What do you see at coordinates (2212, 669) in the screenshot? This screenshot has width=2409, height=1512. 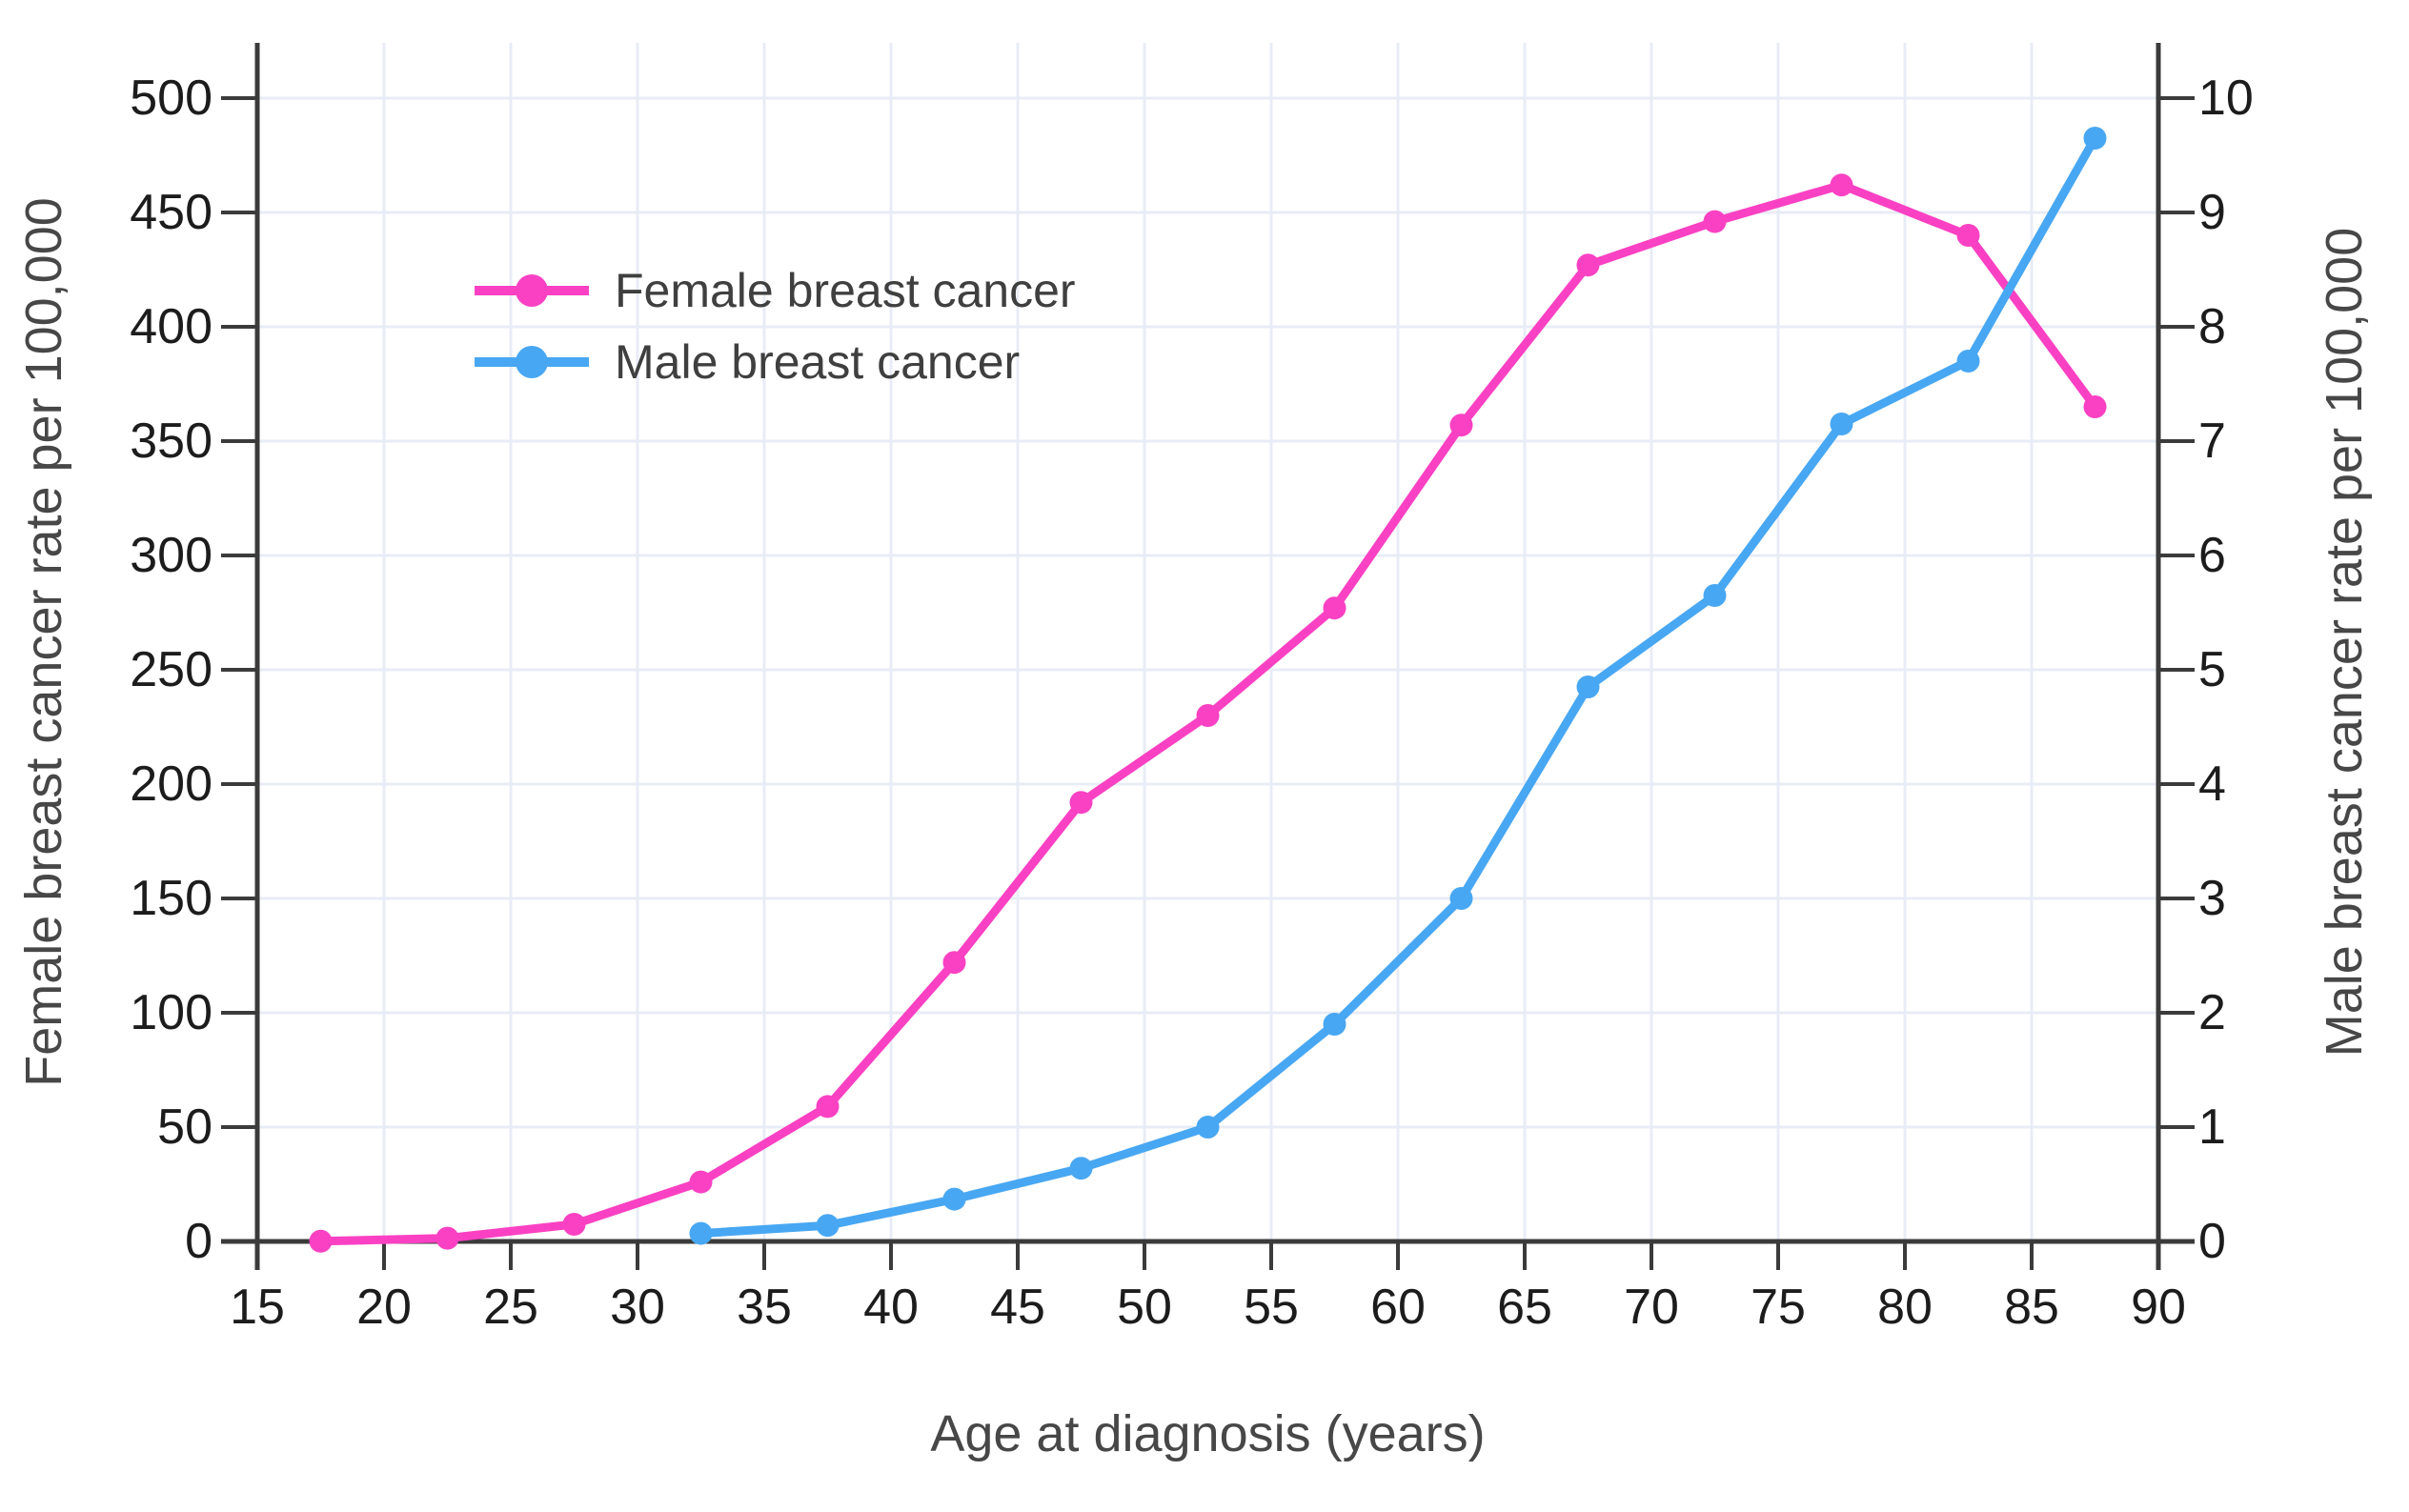 I see `y-right-tick-label: 5` at bounding box center [2212, 669].